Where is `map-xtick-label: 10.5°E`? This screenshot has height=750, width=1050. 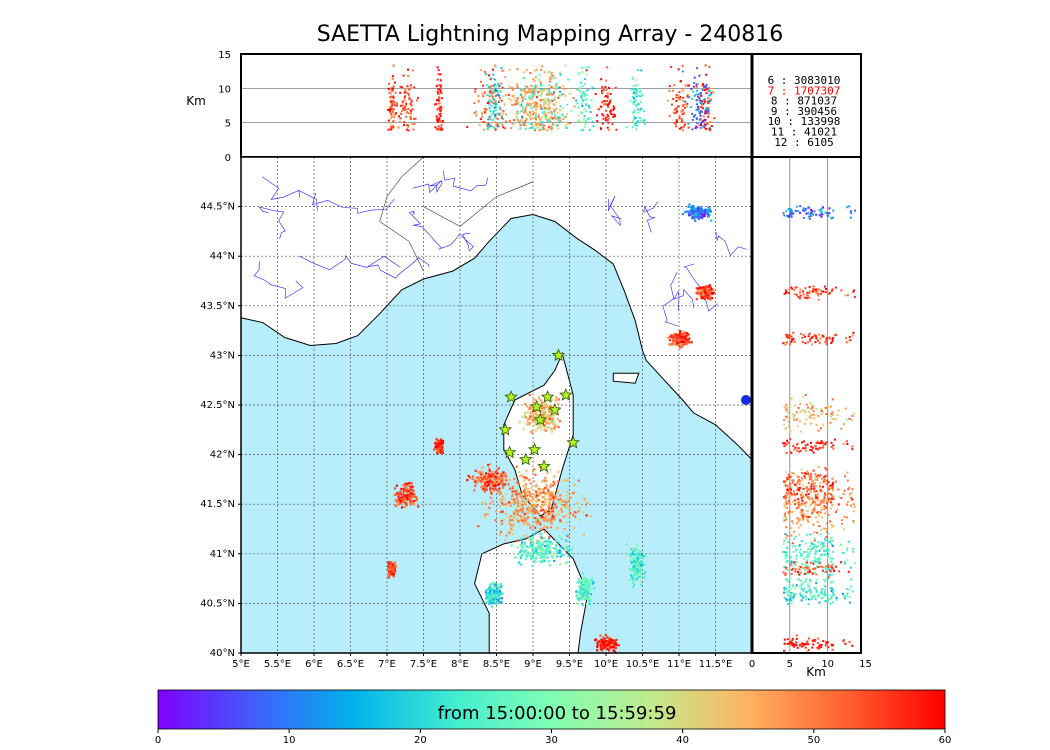 map-xtick-label: 10.5°E is located at coordinates (643, 664).